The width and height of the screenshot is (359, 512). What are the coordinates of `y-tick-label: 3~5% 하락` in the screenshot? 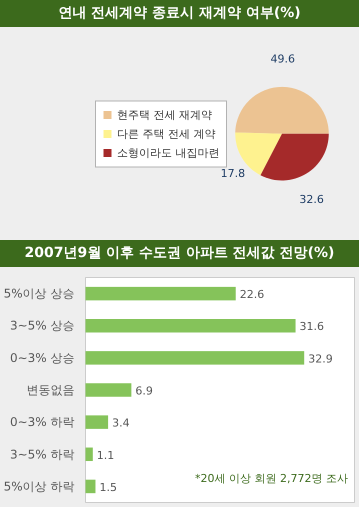 It's located at (42, 454).